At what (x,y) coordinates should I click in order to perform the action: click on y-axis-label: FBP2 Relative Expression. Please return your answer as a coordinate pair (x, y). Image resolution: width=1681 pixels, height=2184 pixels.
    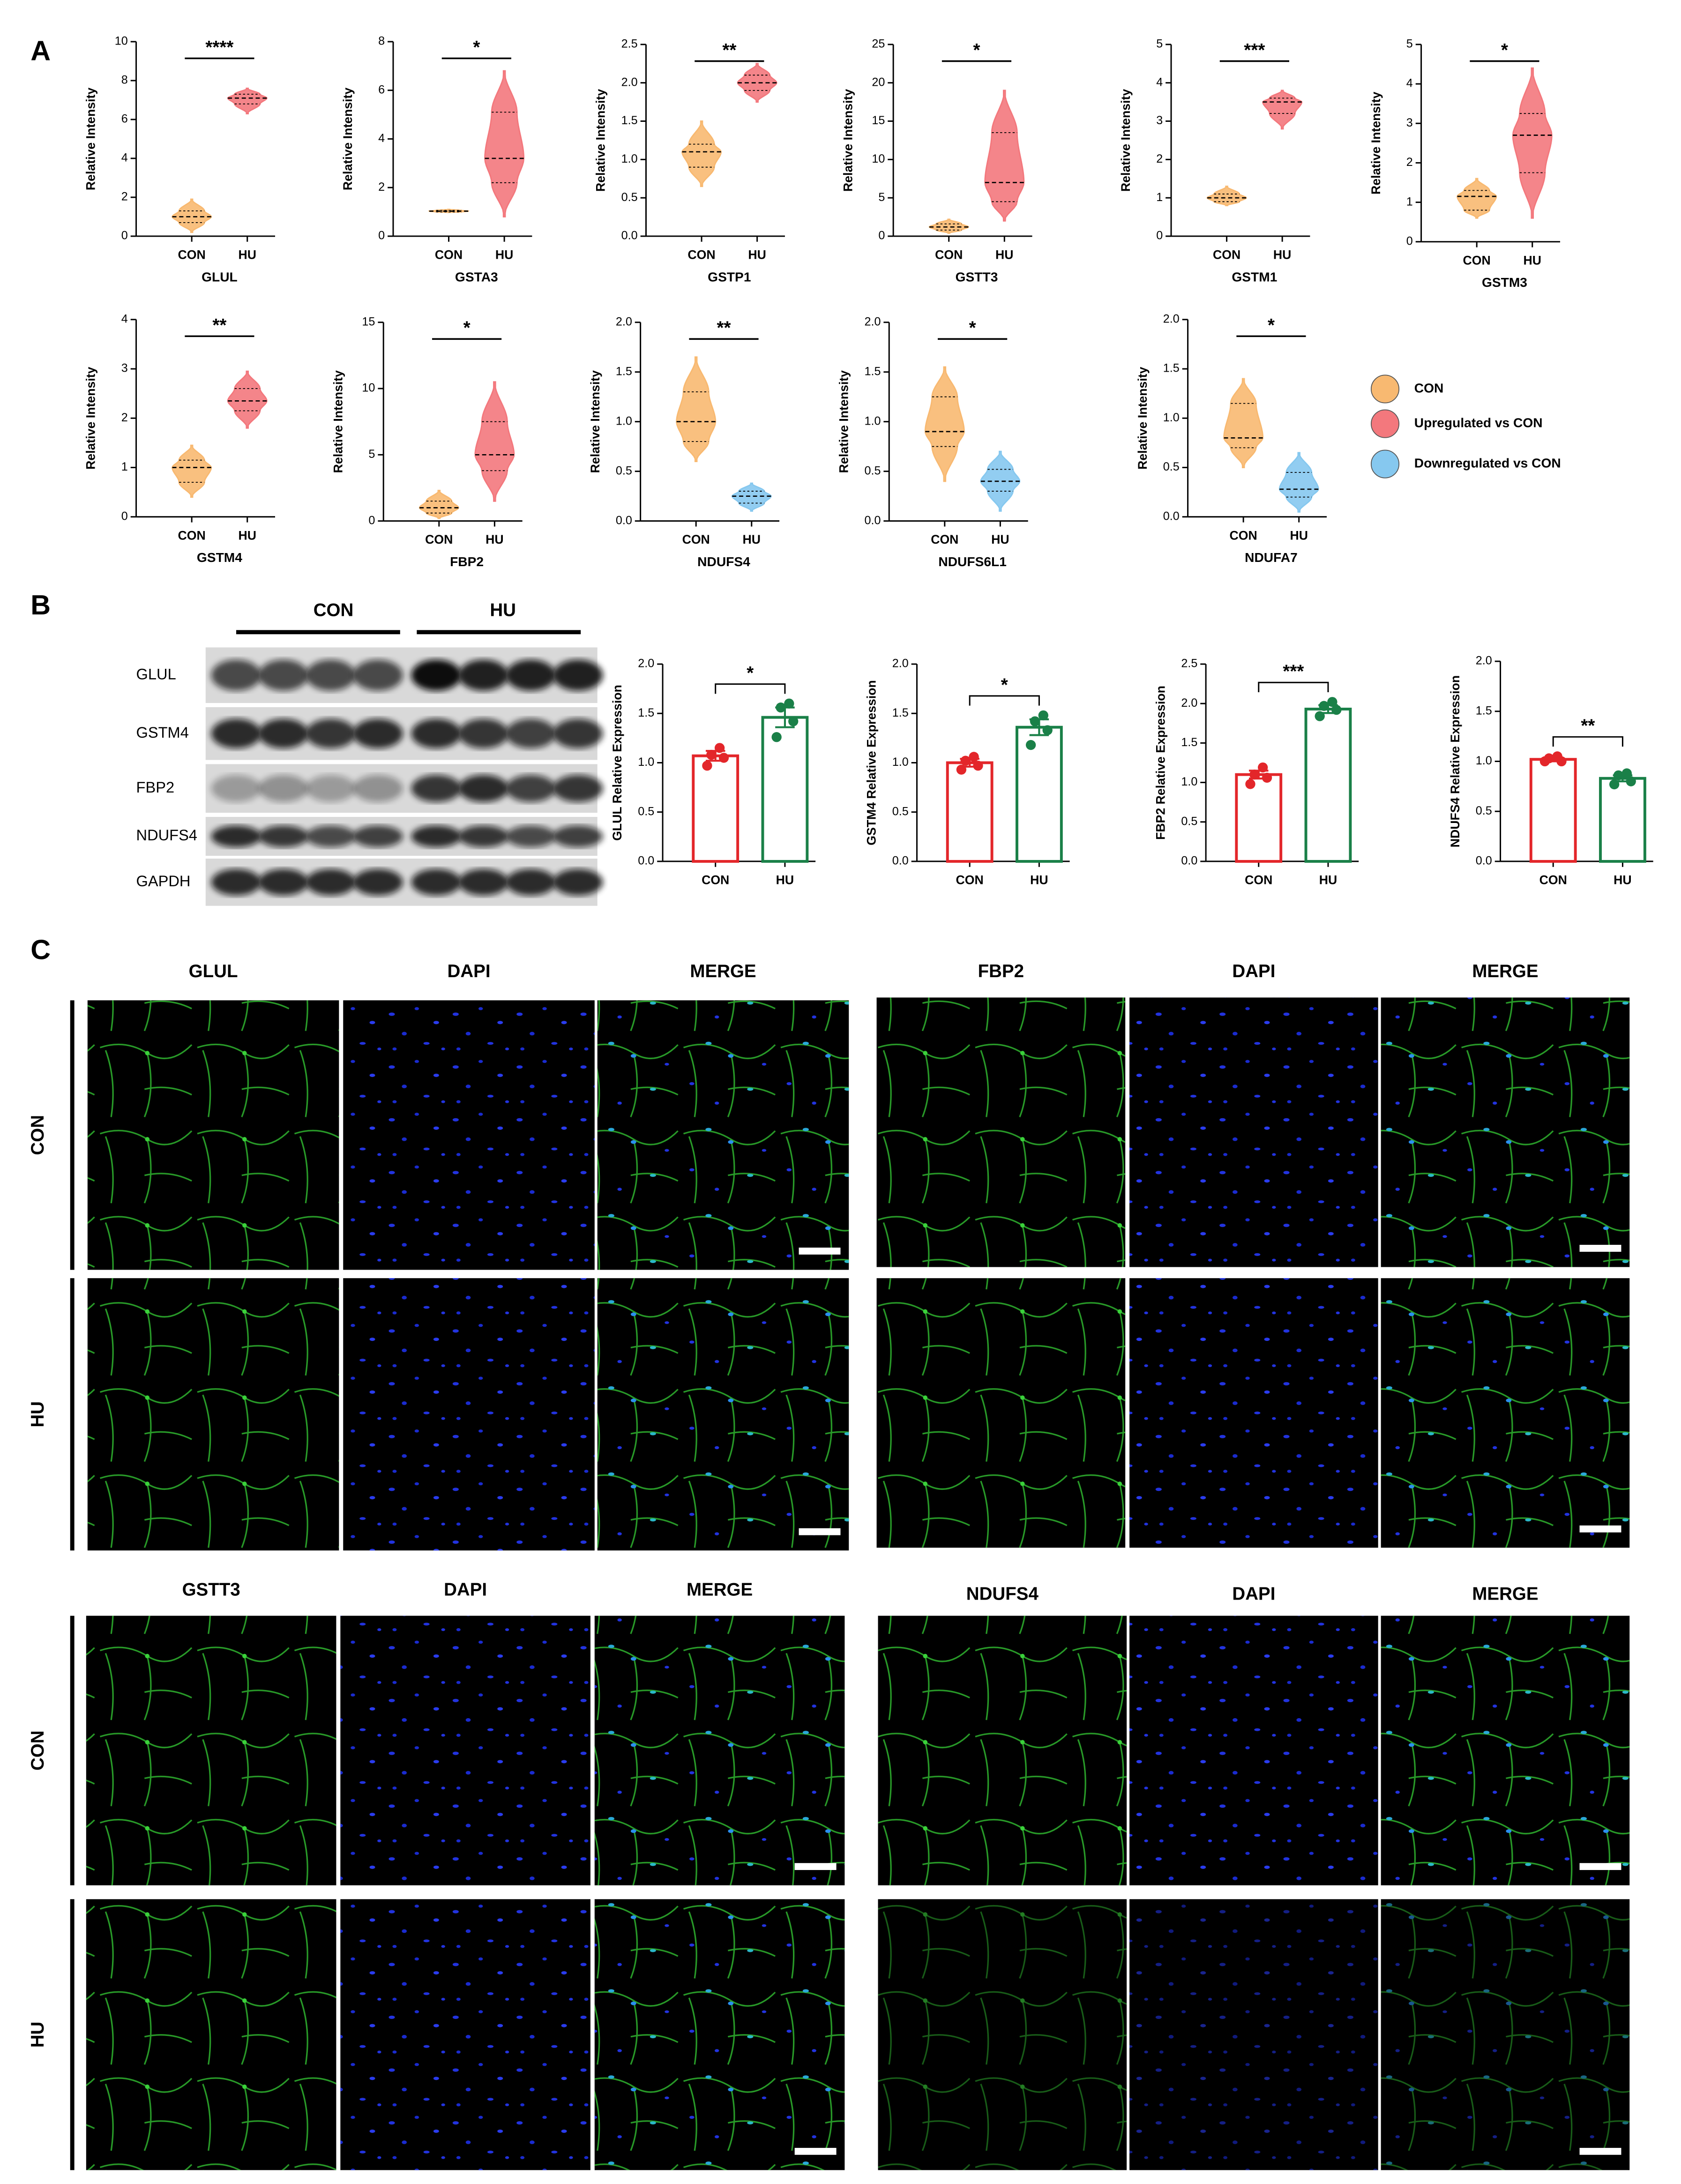
    Looking at the image, I should click on (1160, 763).